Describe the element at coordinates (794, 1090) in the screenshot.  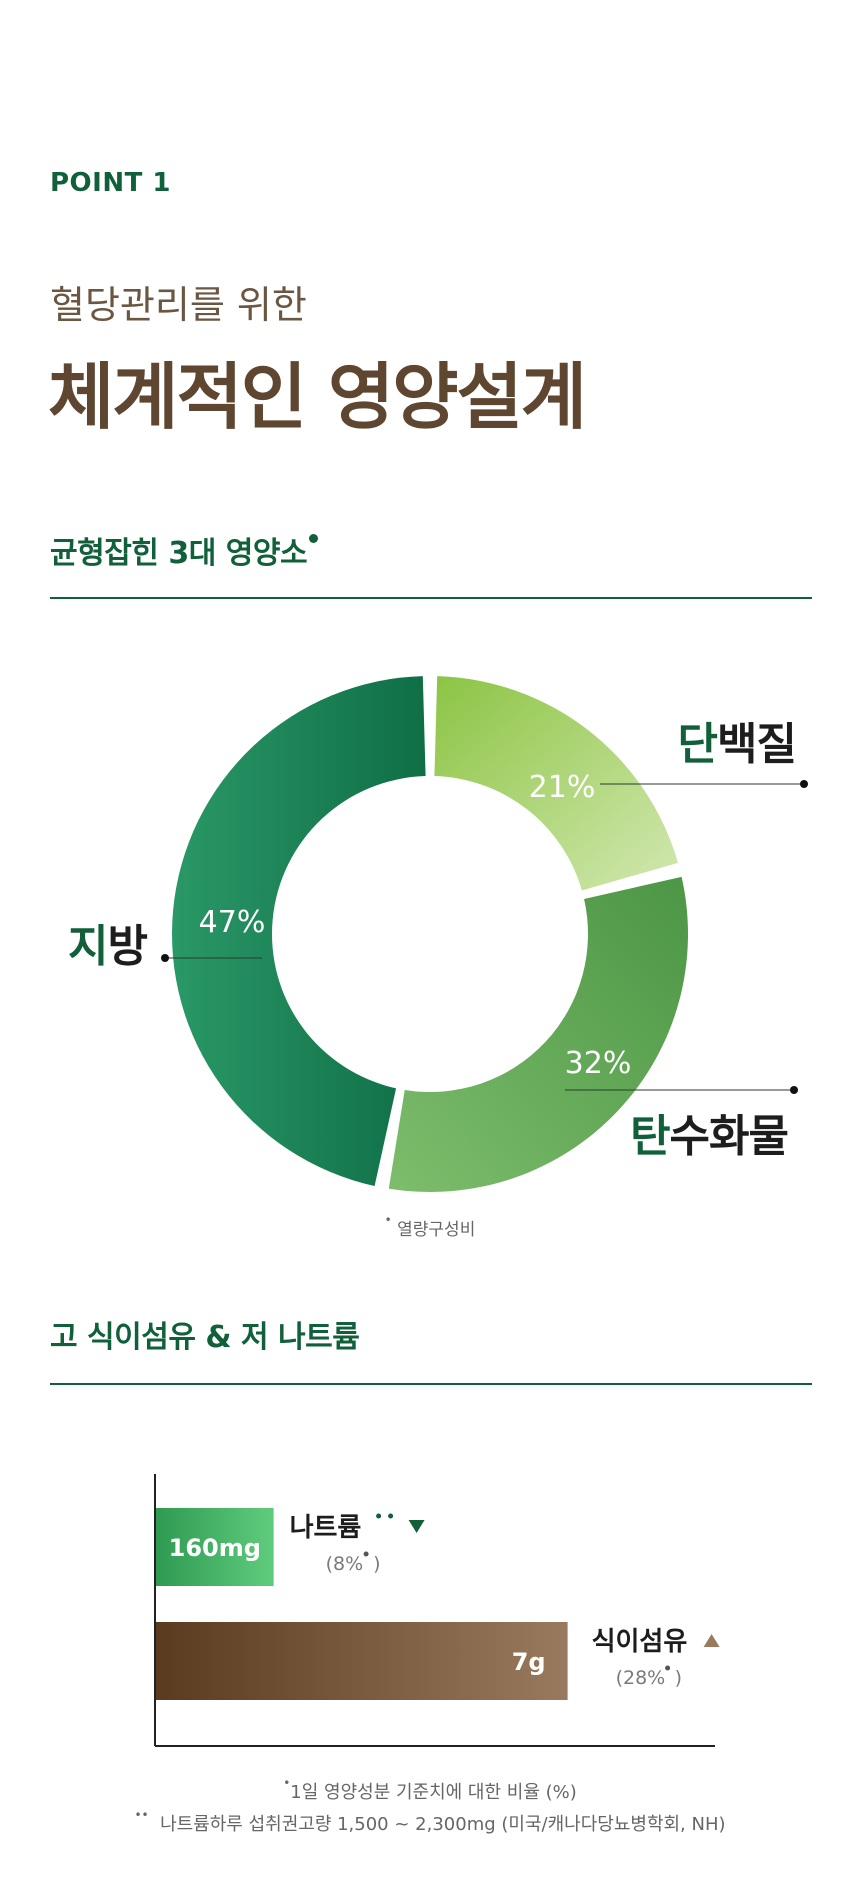
I see `carb-leader-dot` at that location.